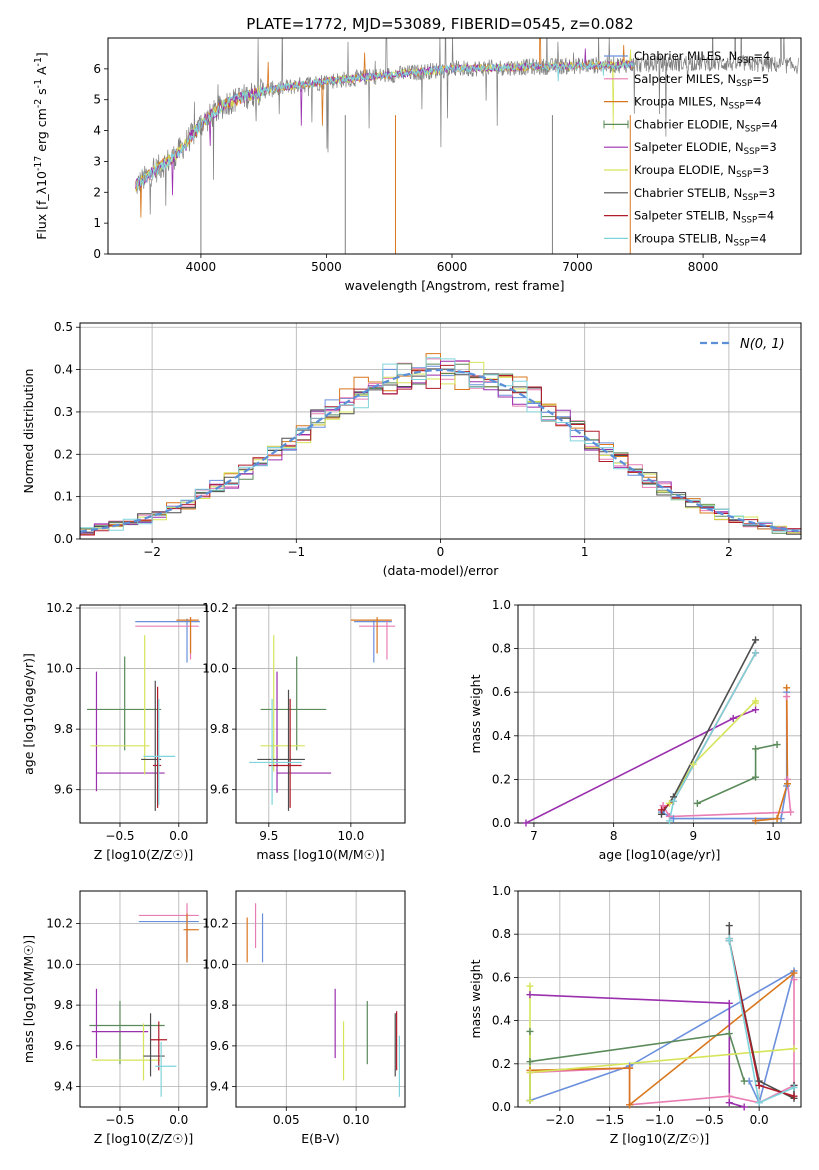 This screenshot has height=1170, width=819. I want to click on plot-area-z-age, so click(143, 714).